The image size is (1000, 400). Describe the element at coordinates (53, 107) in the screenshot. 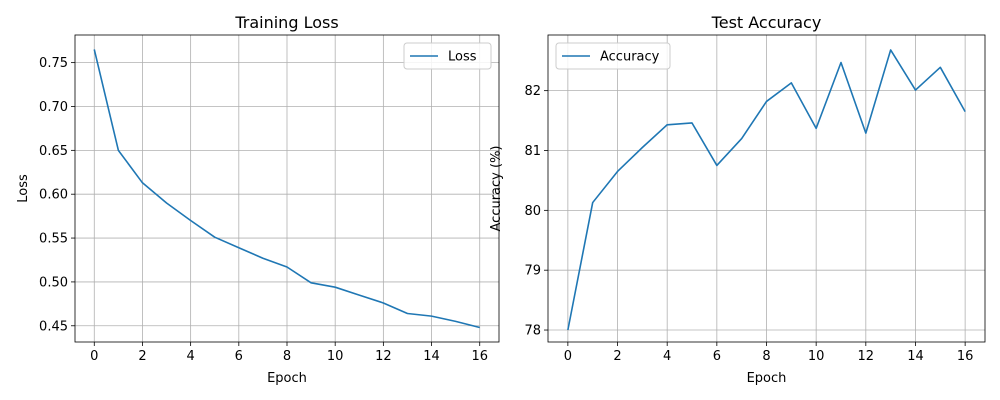

I see `y-tick-label: 0.70` at that location.